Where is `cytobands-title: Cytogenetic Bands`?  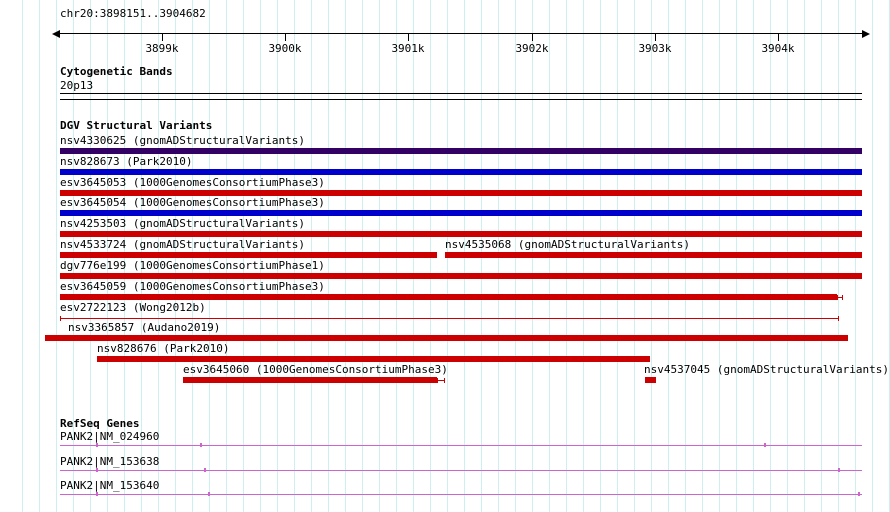 cytobands-title: Cytogenetic Bands is located at coordinates (116, 71).